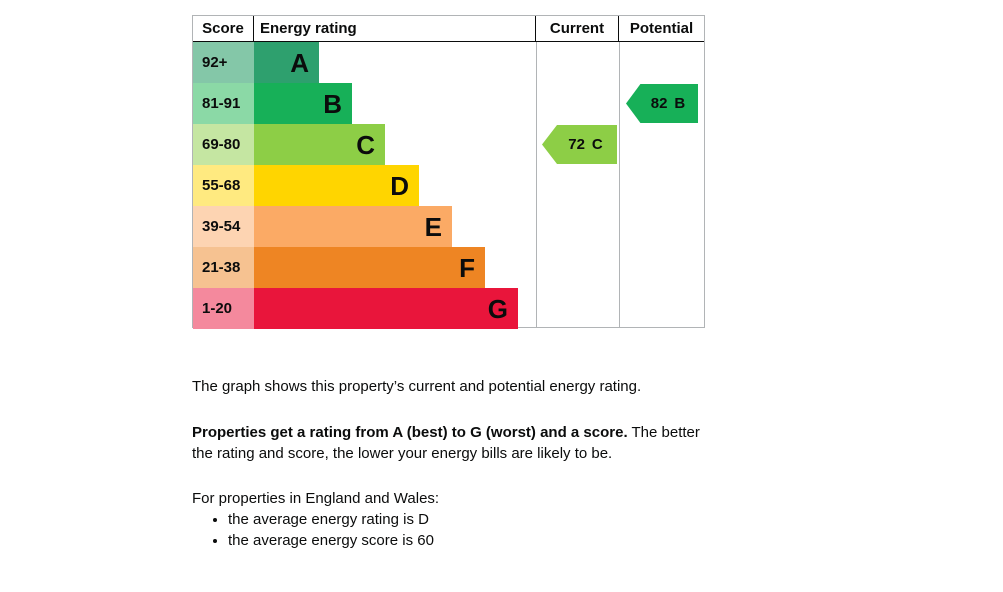 The image size is (1003, 592). Describe the element at coordinates (536, 184) in the screenshot. I see `current-column-divider` at that location.